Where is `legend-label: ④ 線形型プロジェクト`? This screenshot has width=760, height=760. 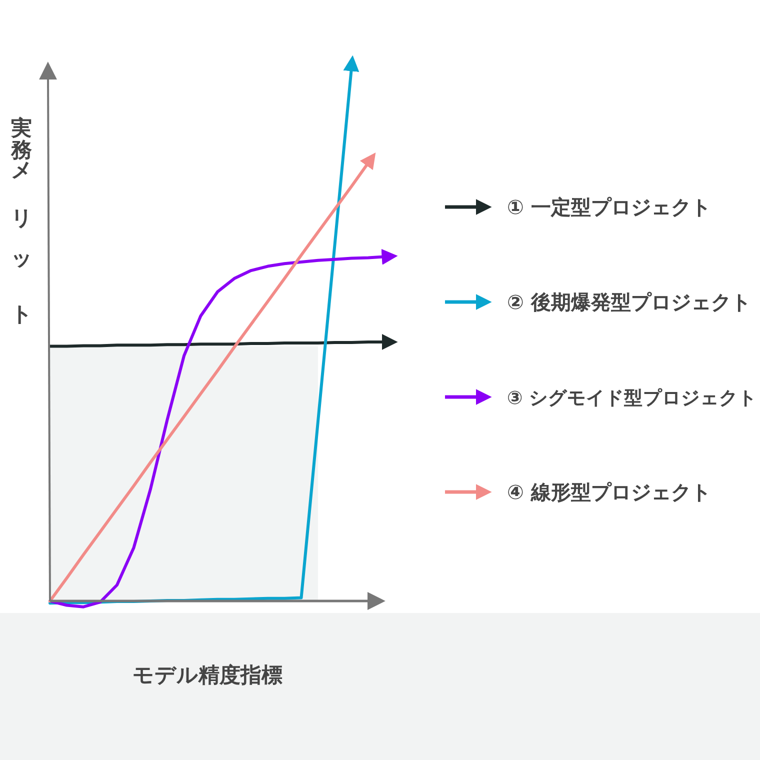 legend-label: ④ 線形型プロジェクト is located at coordinates (609, 492).